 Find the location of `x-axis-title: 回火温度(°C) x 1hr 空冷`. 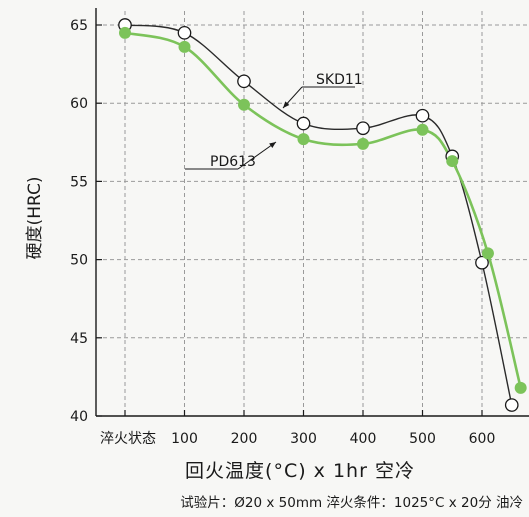

x-axis-title: 回火温度(°C) x 1hr 空冷 is located at coordinates (300, 471).